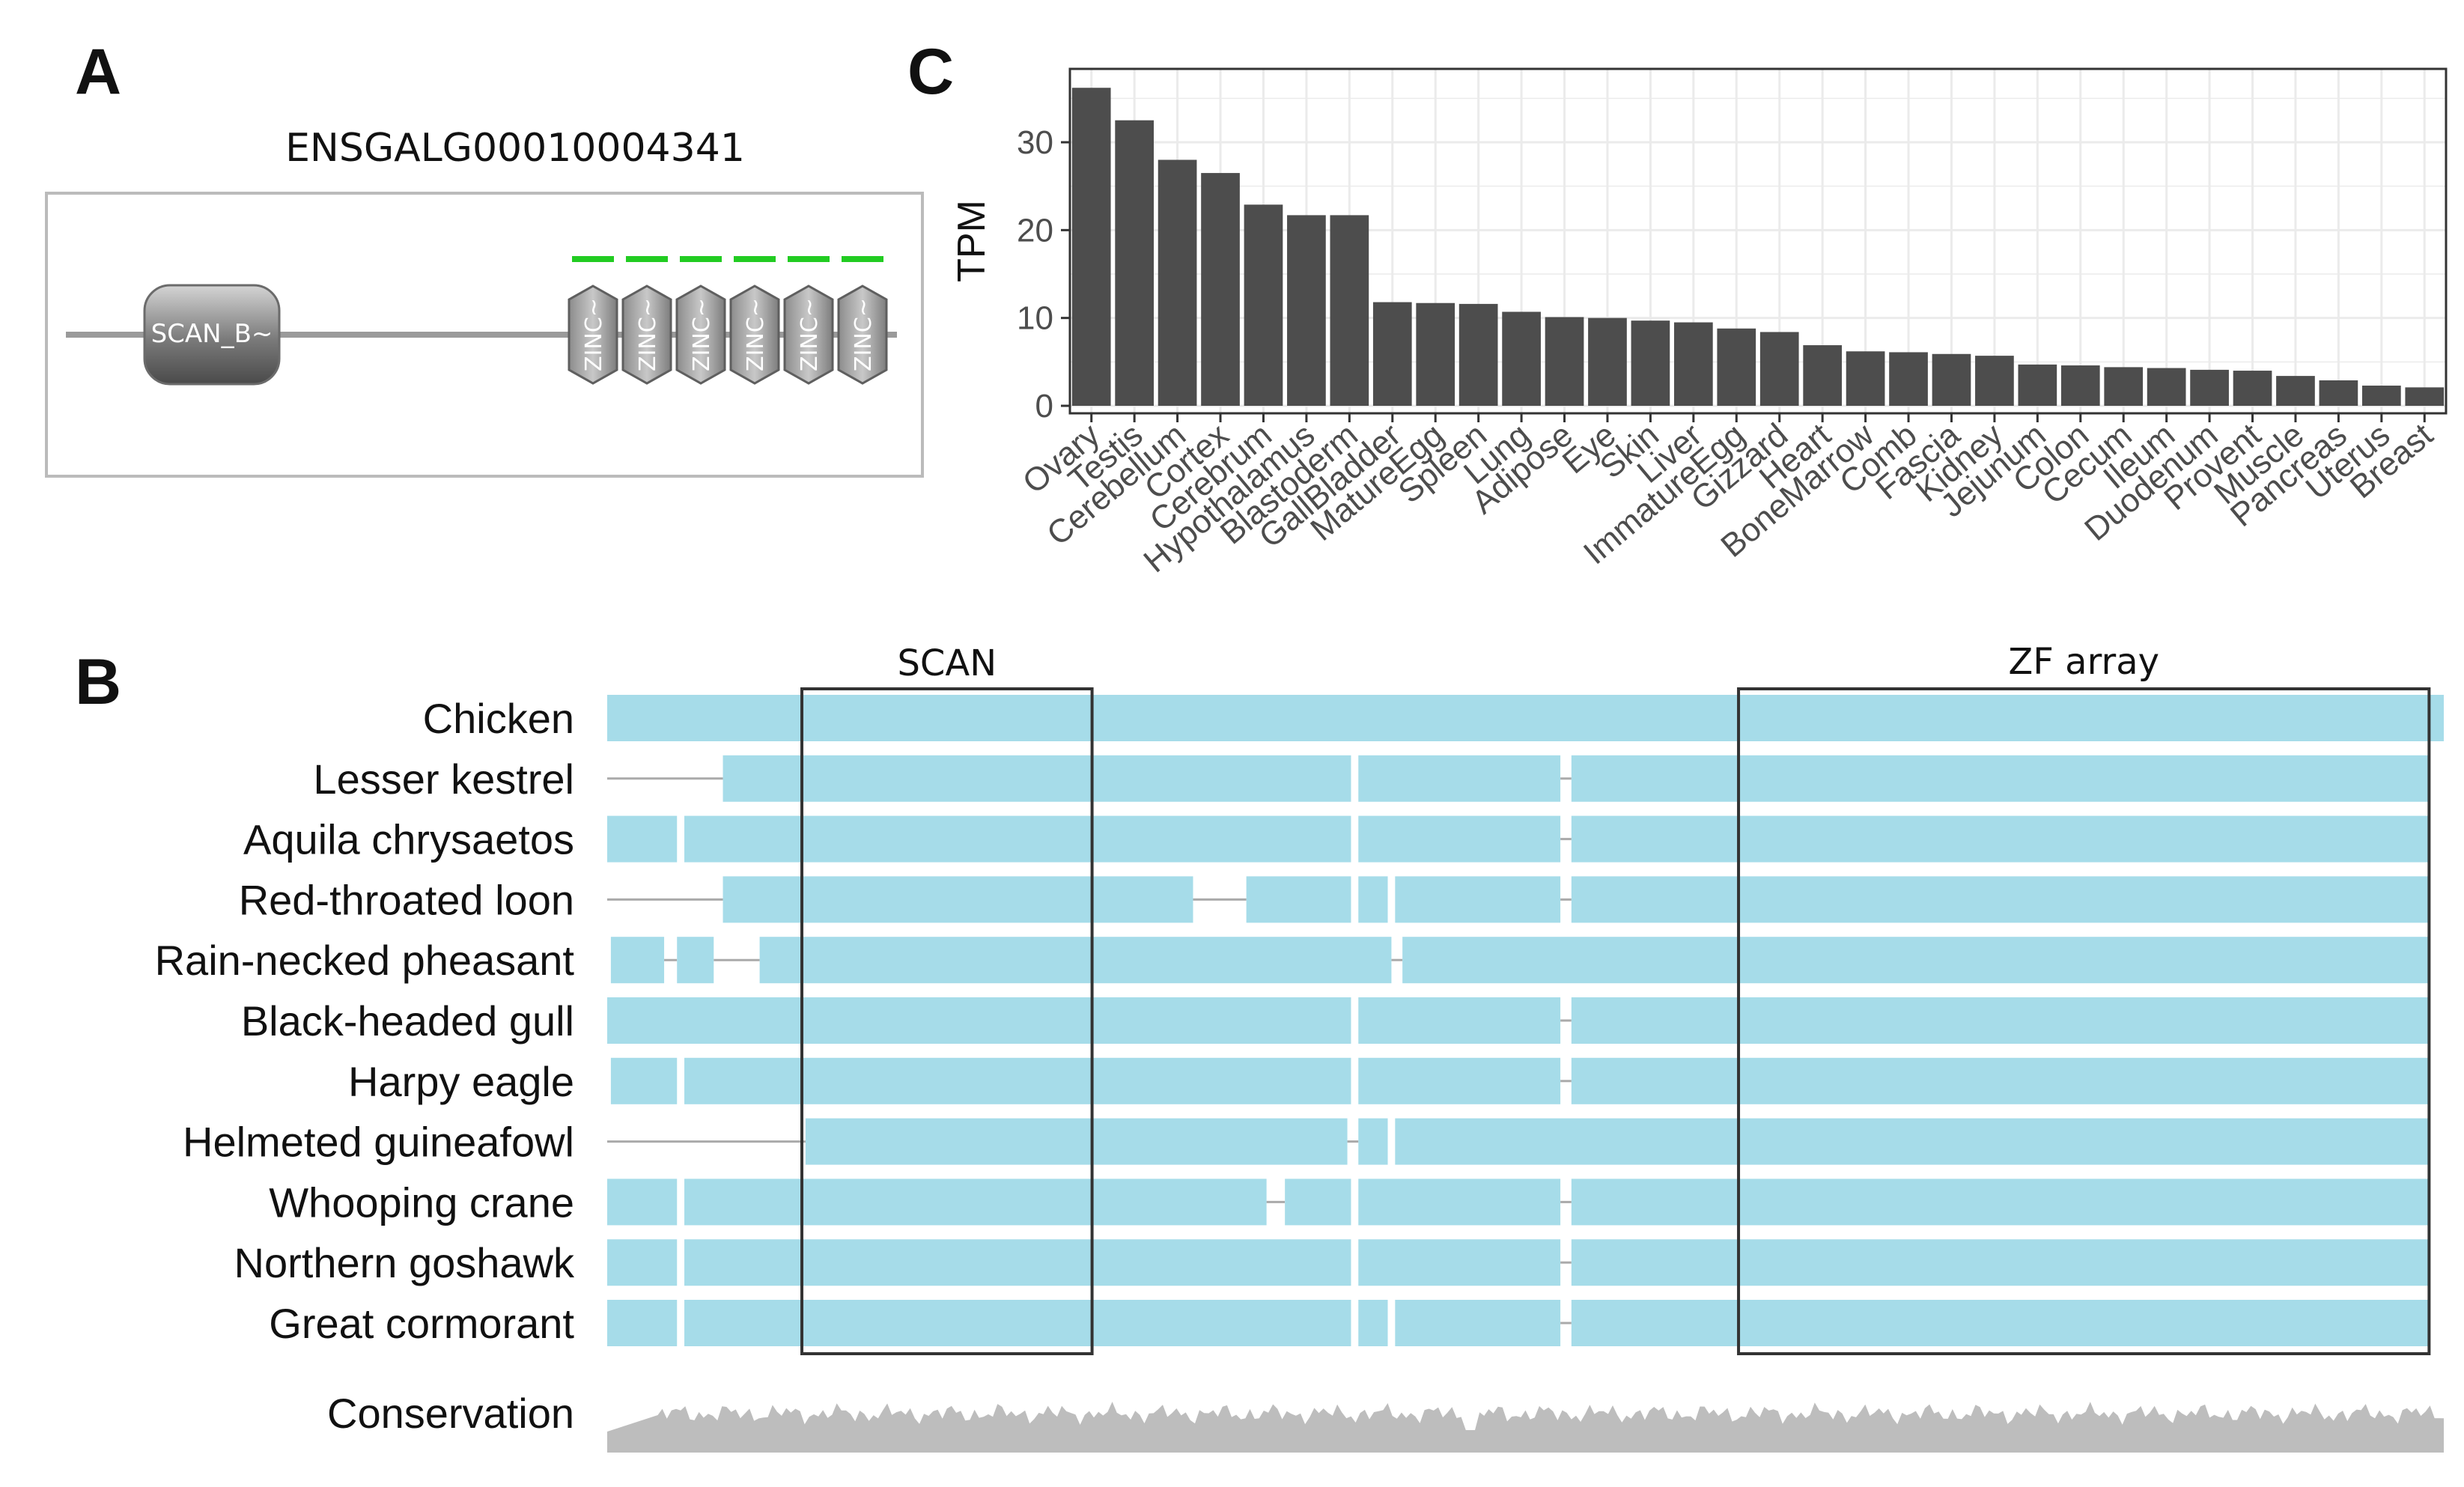 Image resolution: width=2464 pixels, height=1487 pixels. What do you see at coordinates (1306, 310) in the screenshot?
I see `bar-hypothalamus` at bounding box center [1306, 310].